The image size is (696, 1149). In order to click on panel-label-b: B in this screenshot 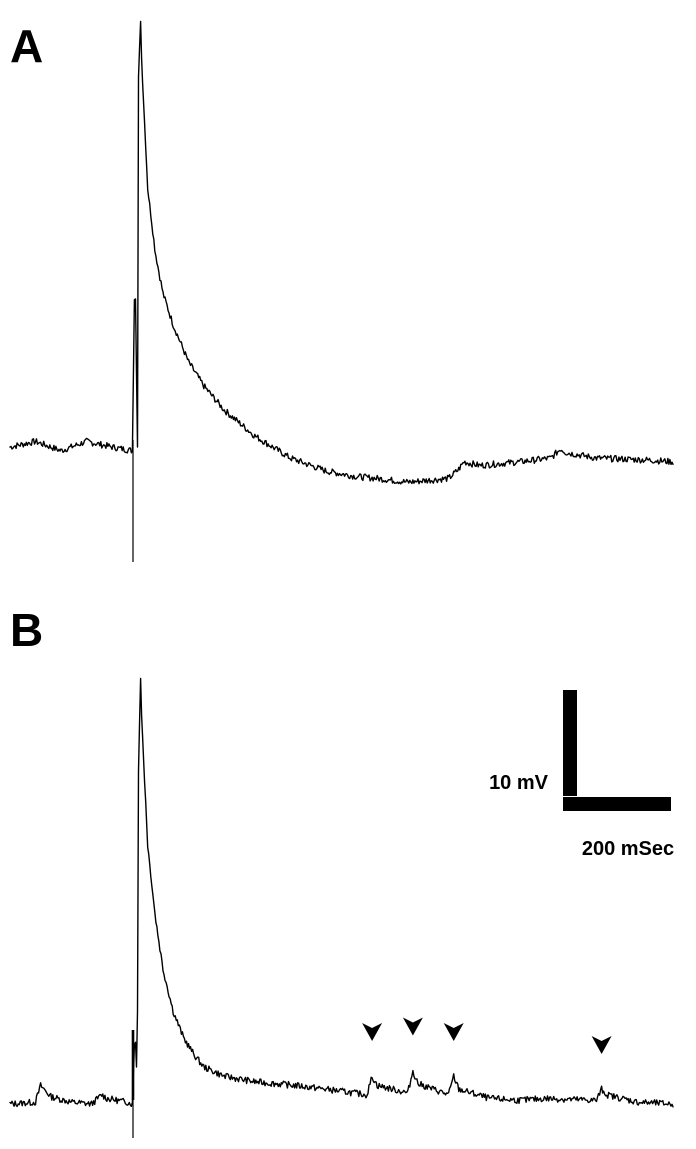, I will do `click(26, 630)`.